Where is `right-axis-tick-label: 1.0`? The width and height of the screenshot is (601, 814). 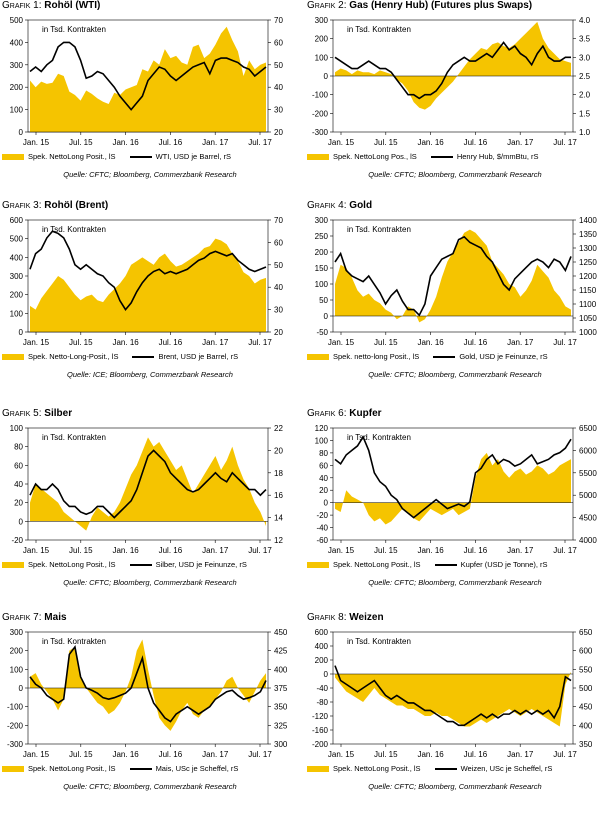
right-axis-tick-label: 1.0 is located at coordinates (585, 132).